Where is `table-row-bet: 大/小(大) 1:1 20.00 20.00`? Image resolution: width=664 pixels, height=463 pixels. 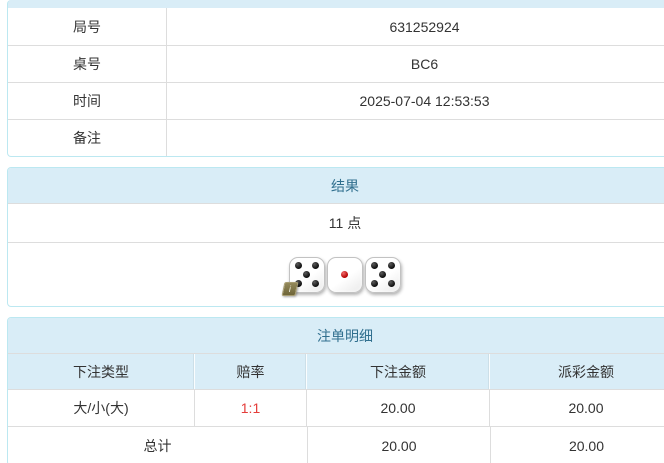 table-row-bet: 大/小(大) 1:1 20.00 20.00 is located at coordinates (336, 408).